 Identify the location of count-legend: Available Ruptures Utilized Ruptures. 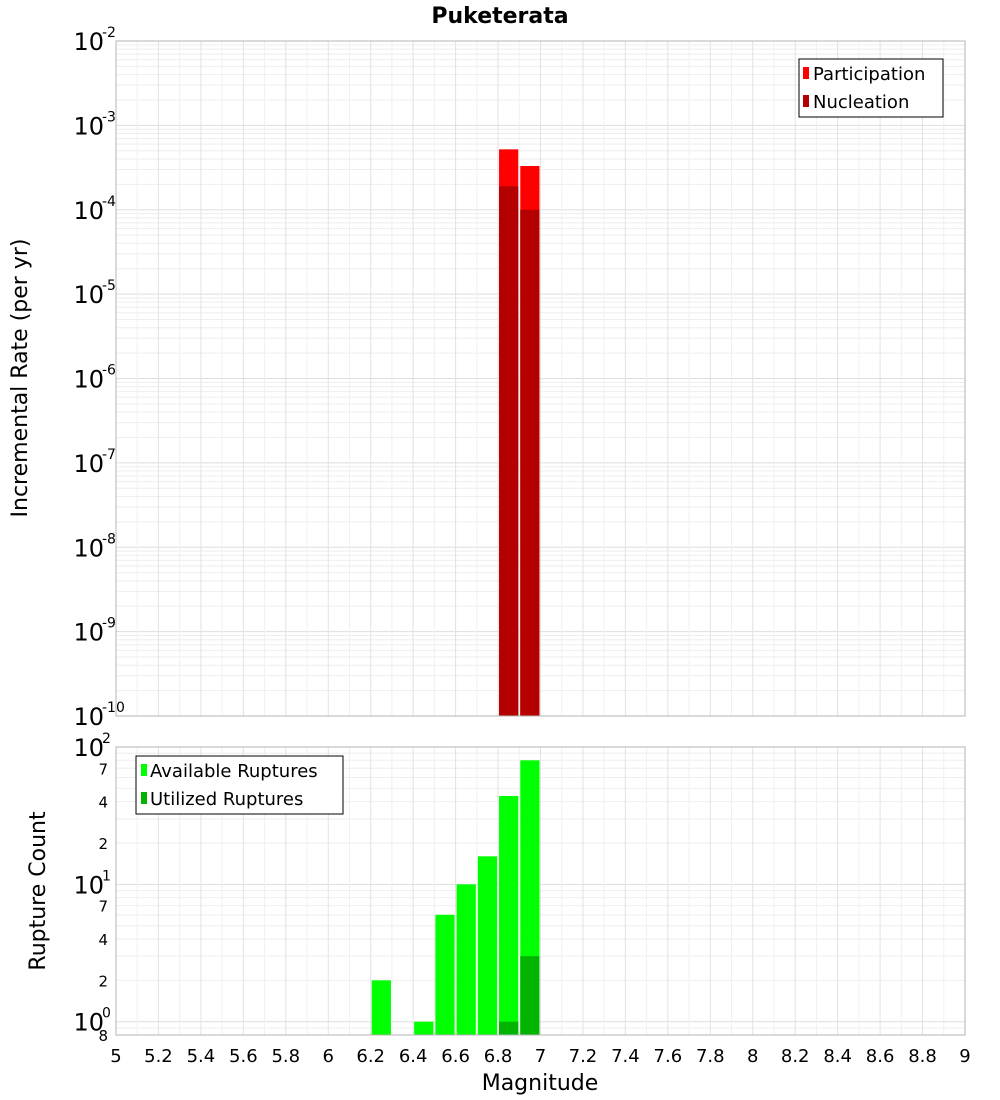
(239, 785).